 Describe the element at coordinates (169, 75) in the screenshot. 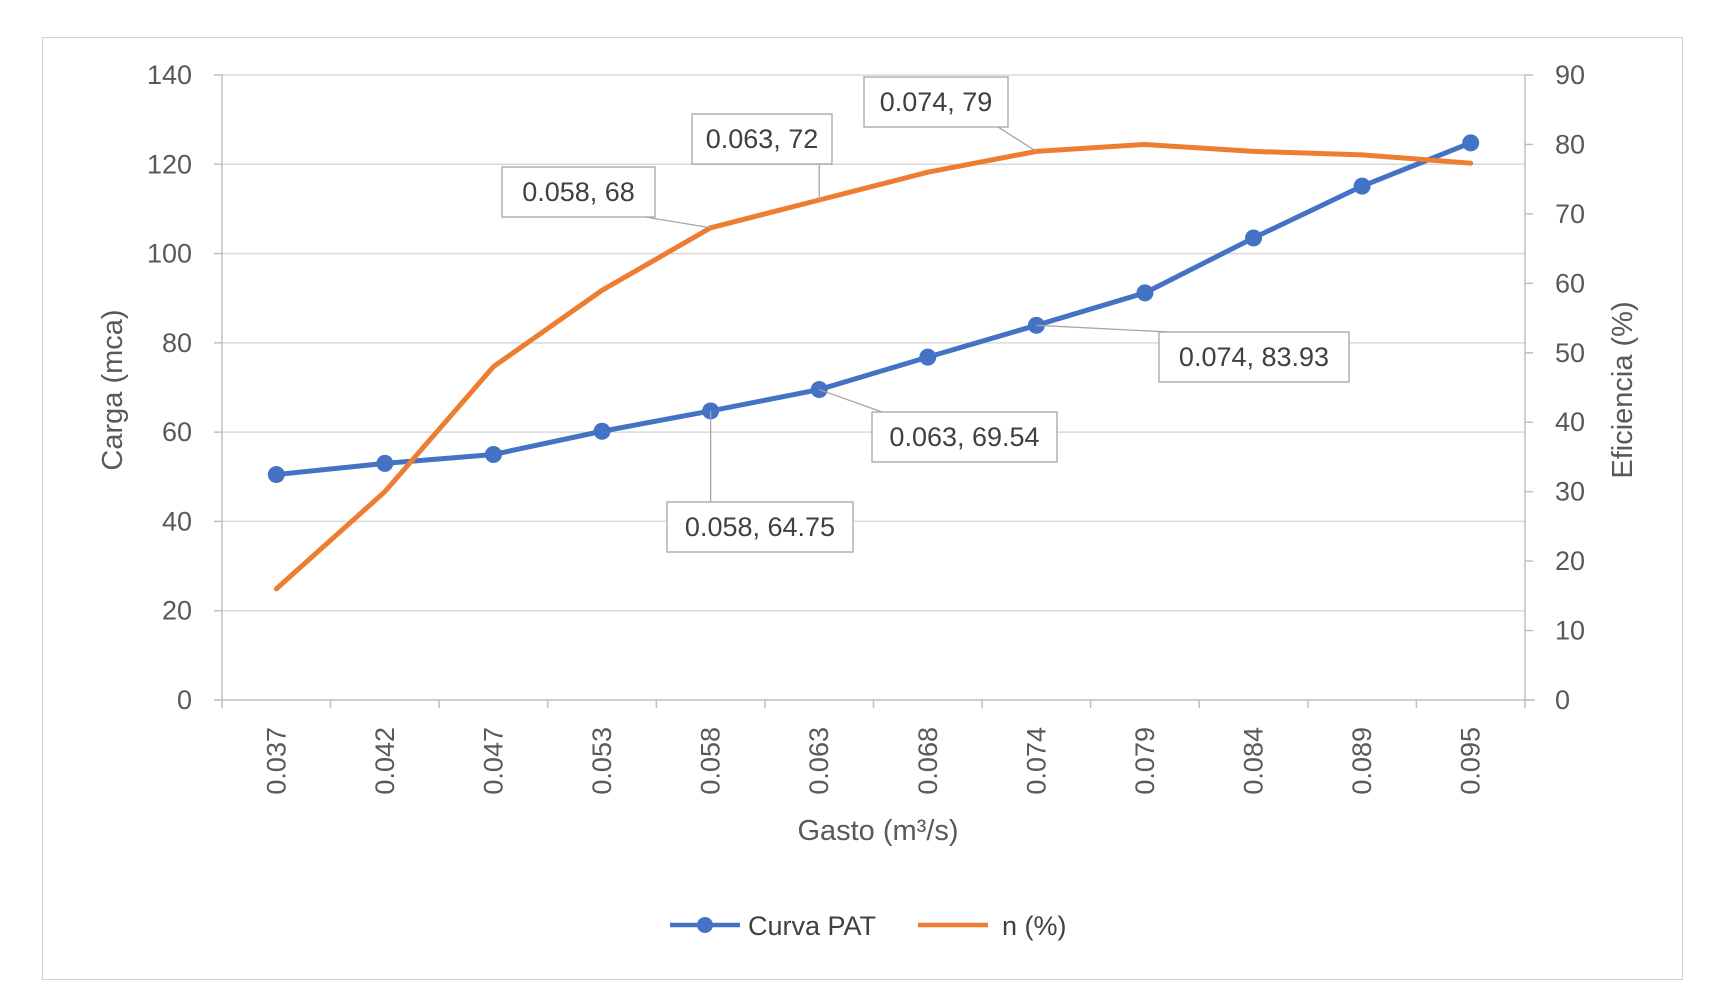

I see `y-tick-label: 140` at that location.